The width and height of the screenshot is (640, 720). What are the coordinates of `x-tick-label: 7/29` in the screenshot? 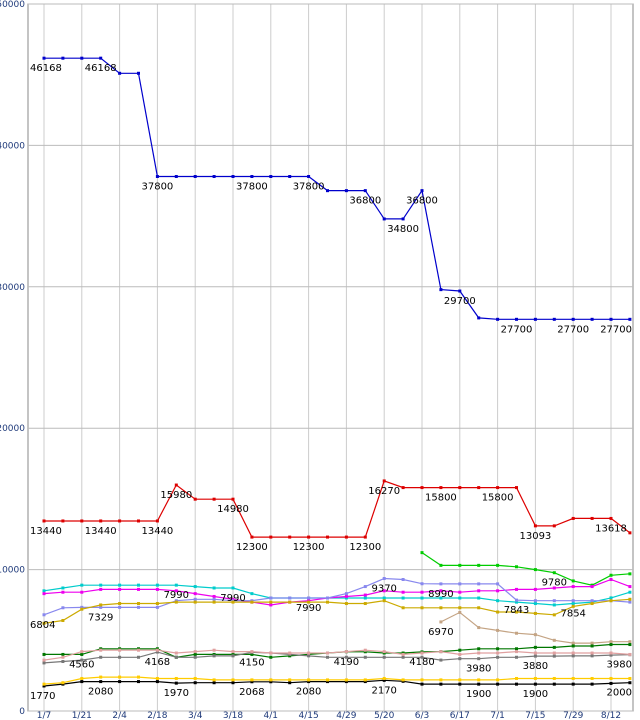 It's located at (573, 715).